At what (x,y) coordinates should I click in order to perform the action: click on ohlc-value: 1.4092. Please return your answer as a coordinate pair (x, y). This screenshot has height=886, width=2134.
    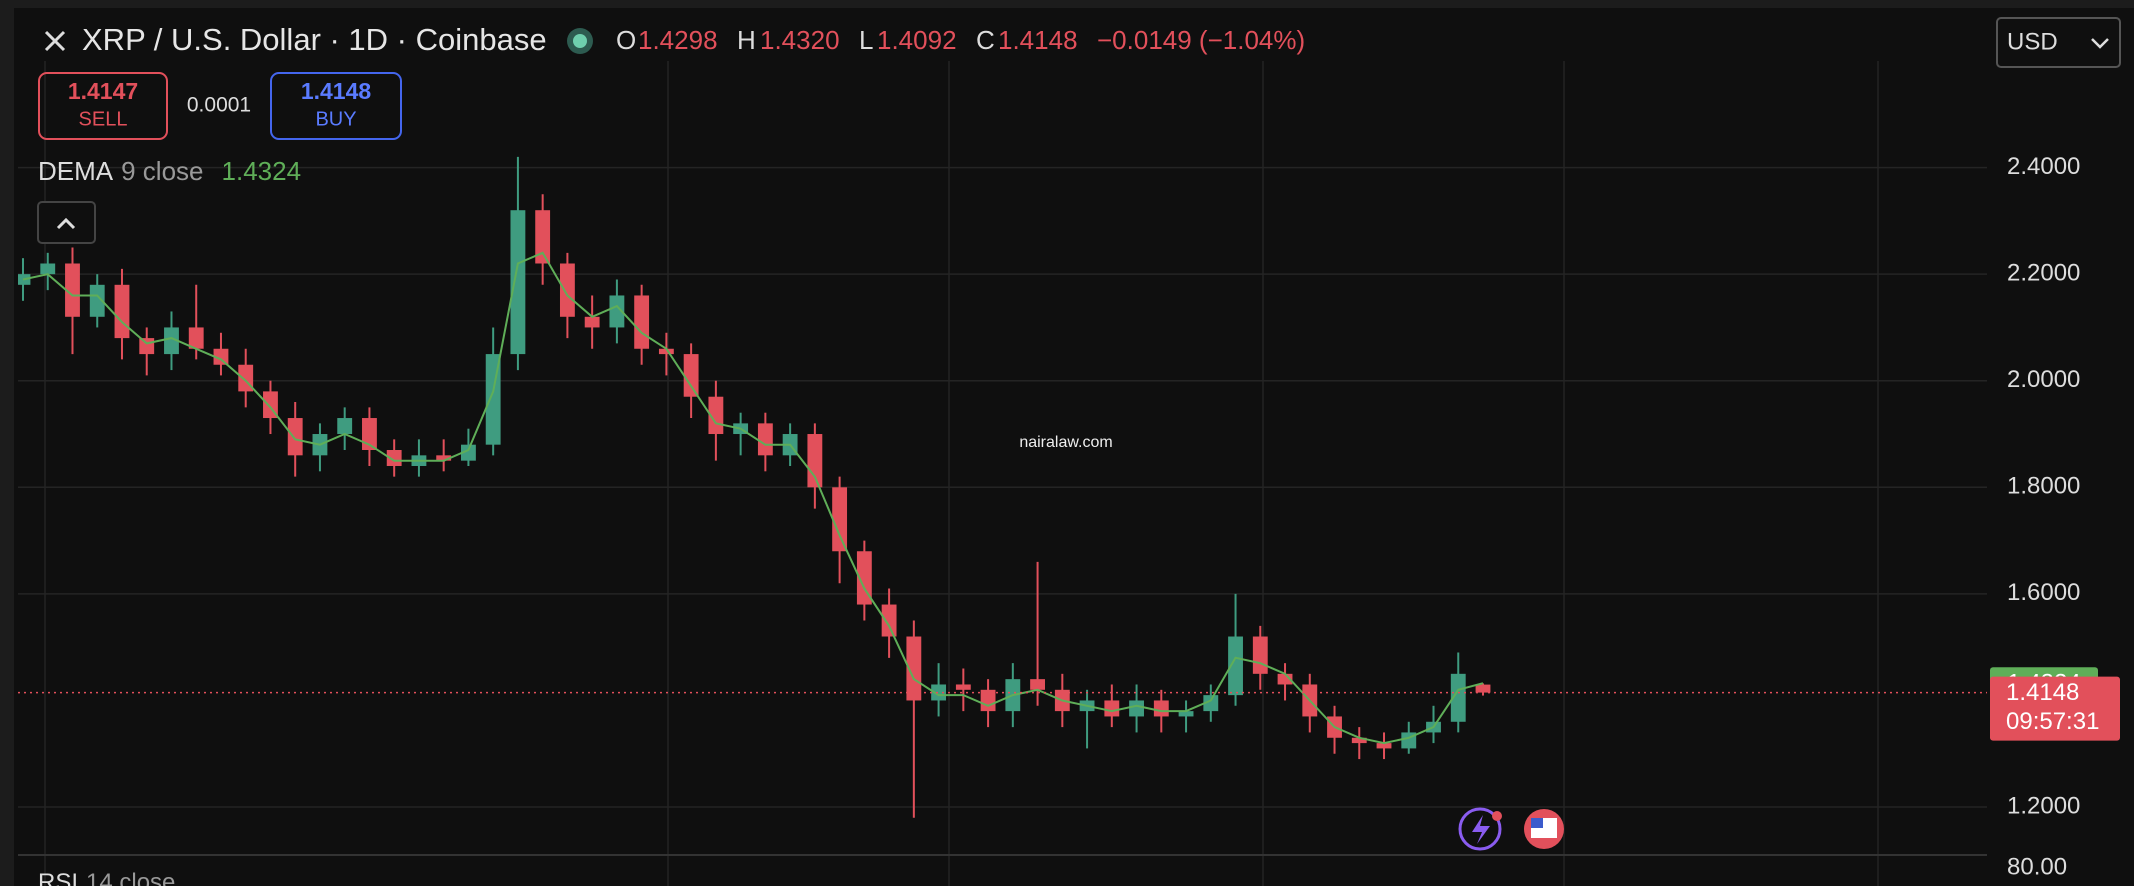
    Looking at the image, I should click on (917, 40).